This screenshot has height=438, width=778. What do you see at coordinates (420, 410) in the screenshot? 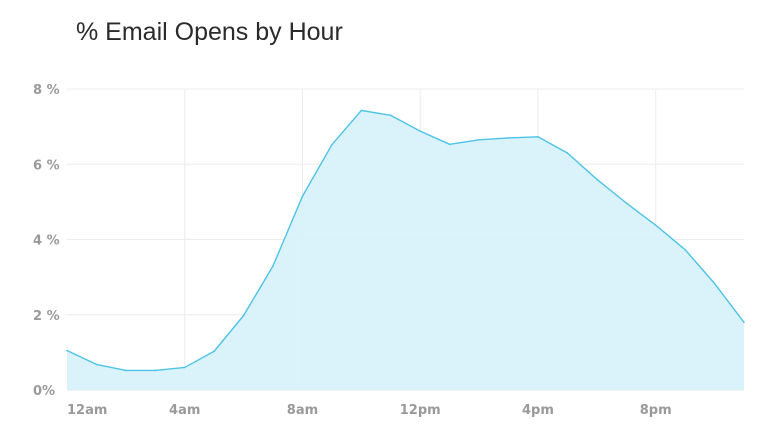
I see `x-tick-label-3: 12pm` at bounding box center [420, 410].